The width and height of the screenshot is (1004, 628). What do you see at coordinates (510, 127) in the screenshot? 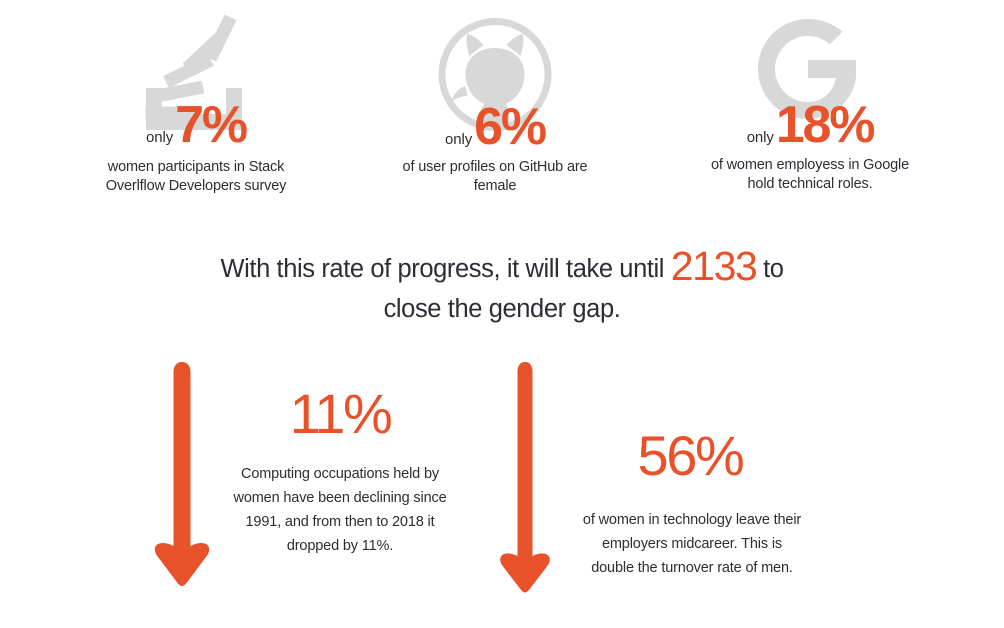
I see `stat-percentage: 6%` at bounding box center [510, 127].